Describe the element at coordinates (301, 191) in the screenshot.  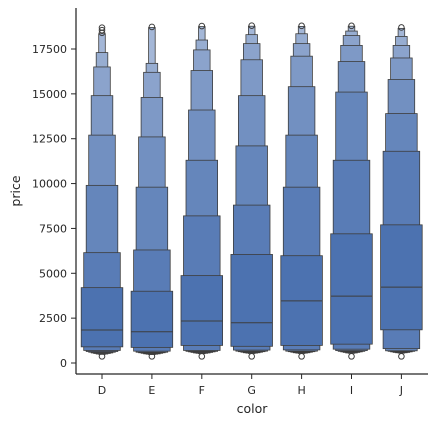
I see `boxen-group-H` at that location.